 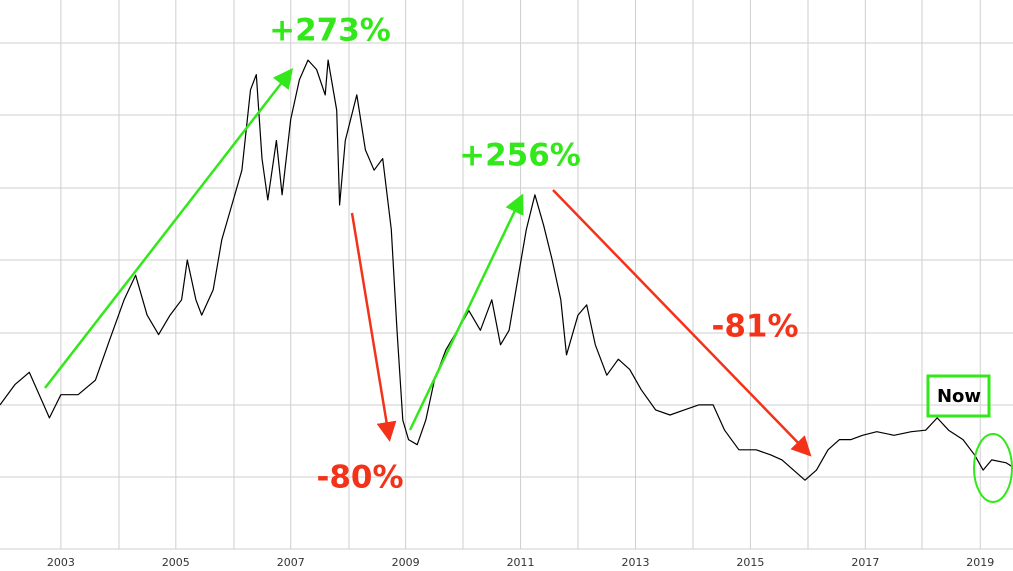 What do you see at coordinates (635, 562) in the screenshot?
I see `x-tick-label: 2013` at bounding box center [635, 562].